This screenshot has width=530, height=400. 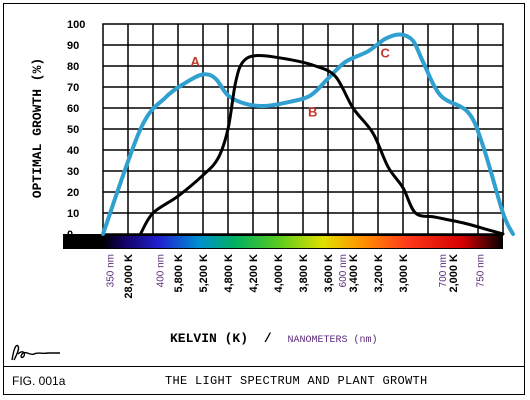 What do you see at coordinates (279, 273) in the screenshot?
I see `kelvin-tick-label: 4,000 K` at bounding box center [279, 273].